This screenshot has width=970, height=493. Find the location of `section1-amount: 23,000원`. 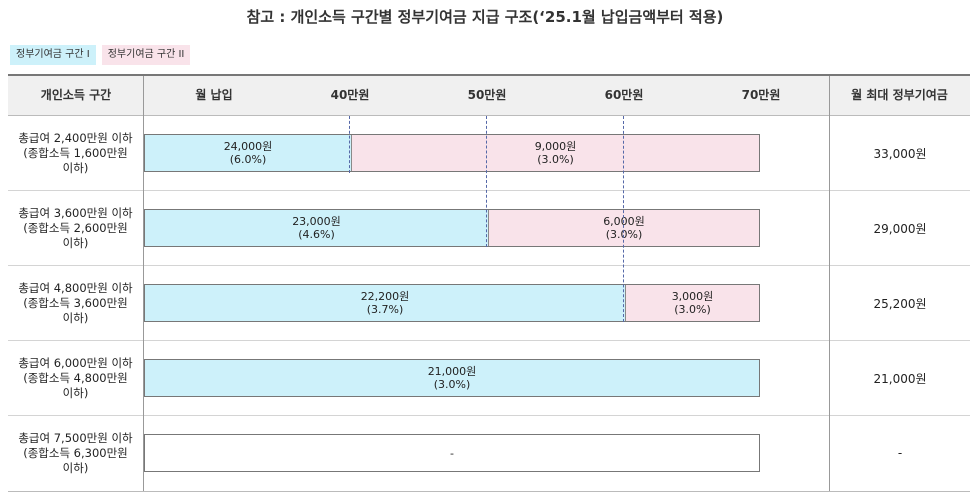

section1-amount: 23,000원 is located at coordinates (316, 221).